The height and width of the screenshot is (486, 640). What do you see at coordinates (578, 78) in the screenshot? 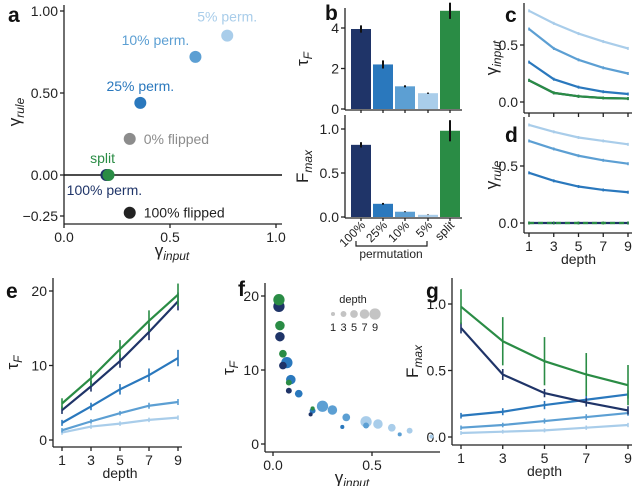
I see `c-series-line` at bounding box center [578, 78].